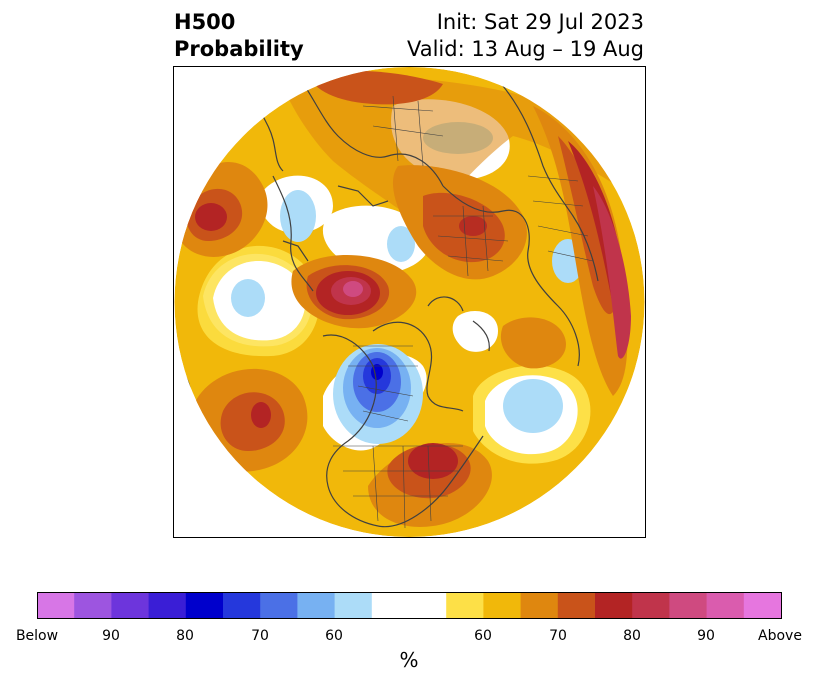  Describe the element at coordinates (525, 49) in the screenshot. I see `valid-range: Valid: 13 Aug – 19 Aug` at that location.